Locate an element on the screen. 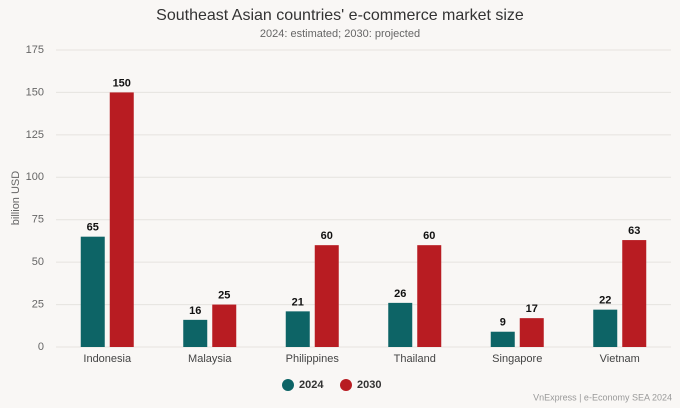 Image resolution: width=680 pixels, height=408 pixels. x-tick-label: Vietnam is located at coordinates (620, 359).